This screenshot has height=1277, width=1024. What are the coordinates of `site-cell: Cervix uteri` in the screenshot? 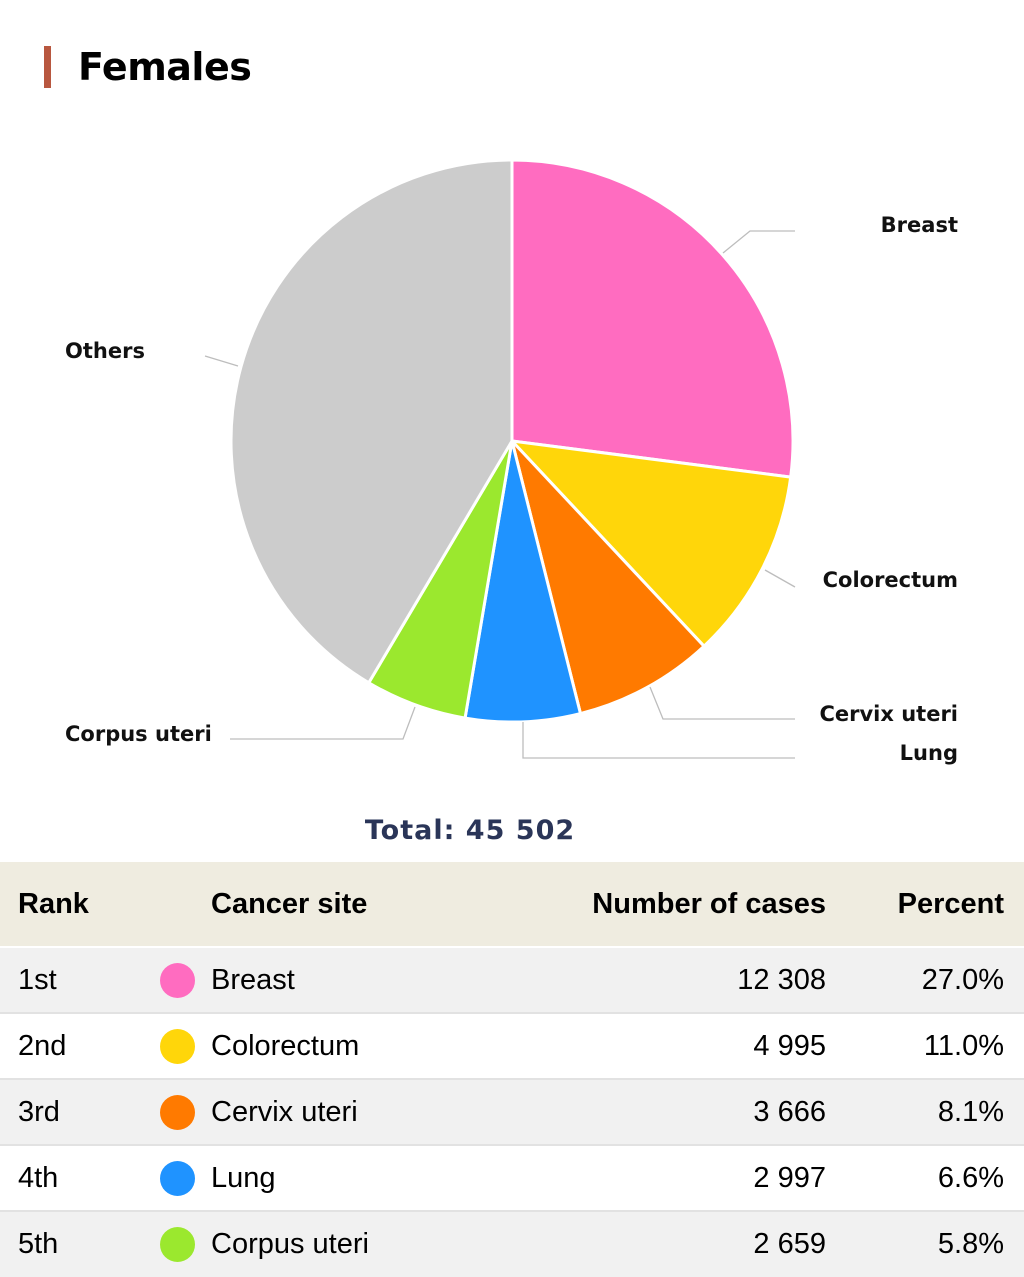 It's located at (330, 1112).